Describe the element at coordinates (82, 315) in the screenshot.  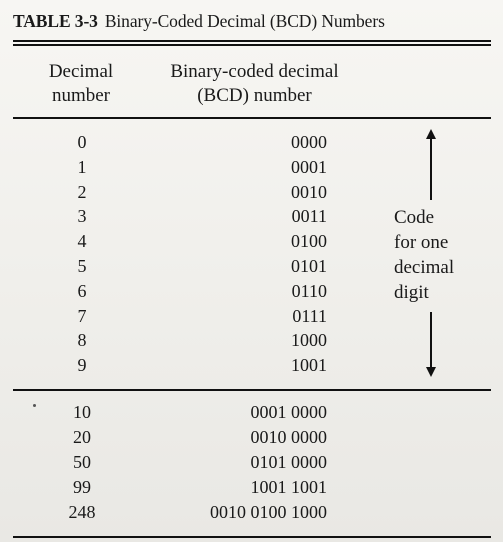
I see `decimal-value: 7` at that location.